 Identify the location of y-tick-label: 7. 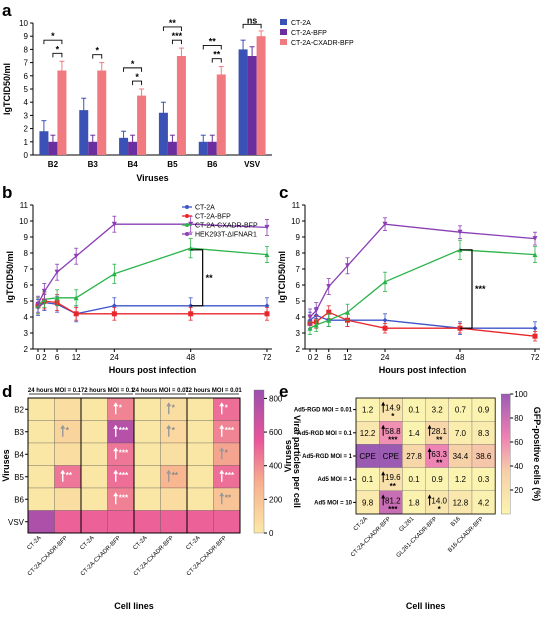
(26, 63).